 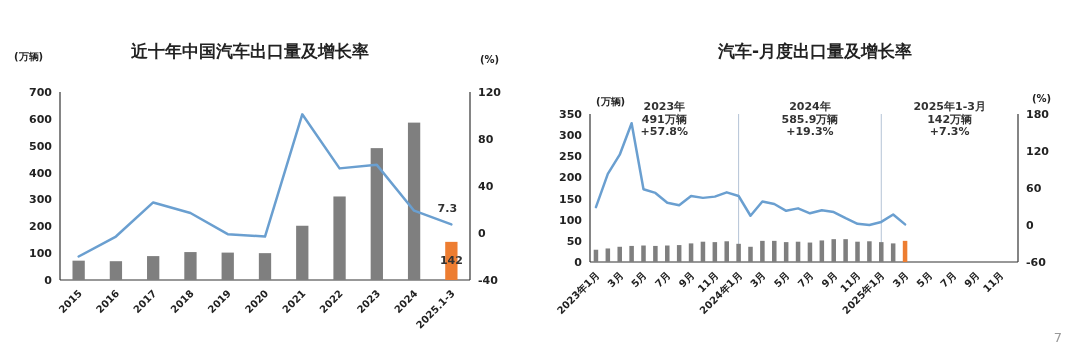 I want to click on text: 7, so click(x=1057, y=337).